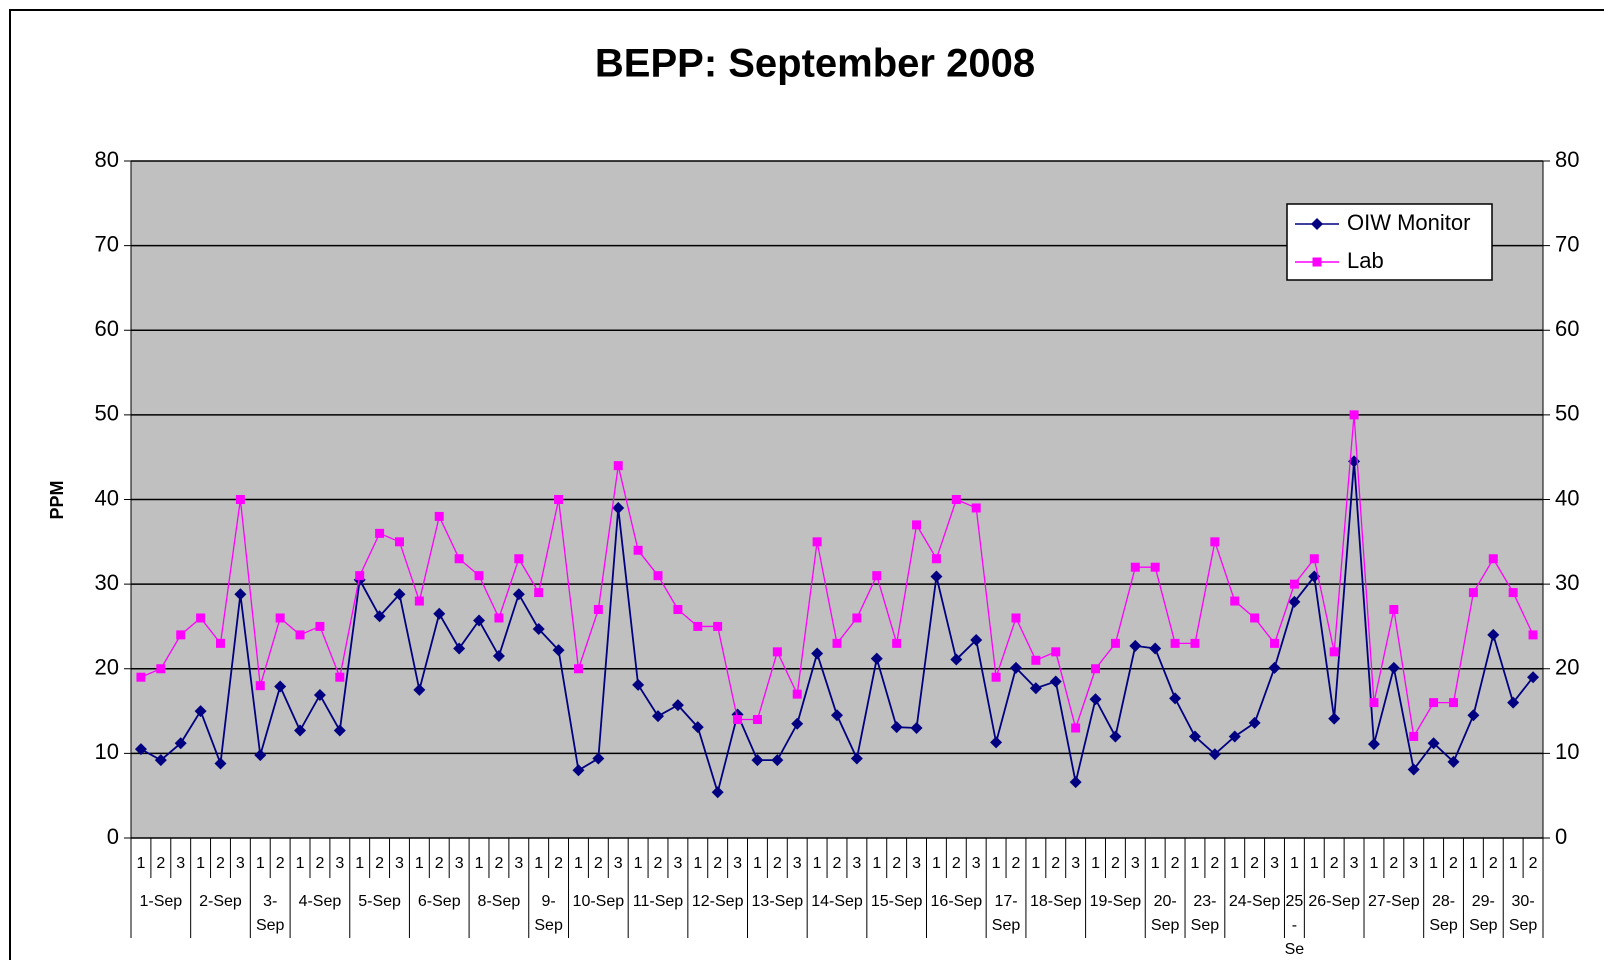 The width and height of the screenshot is (1604, 960). I want to click on y-tick-label: 30, so click(107, 582).